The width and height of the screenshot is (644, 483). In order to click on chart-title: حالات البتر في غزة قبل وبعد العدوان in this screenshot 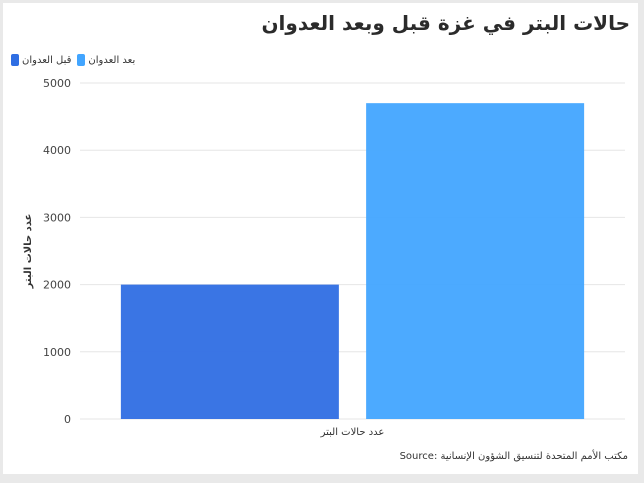, I will do `click(445, 23)`.